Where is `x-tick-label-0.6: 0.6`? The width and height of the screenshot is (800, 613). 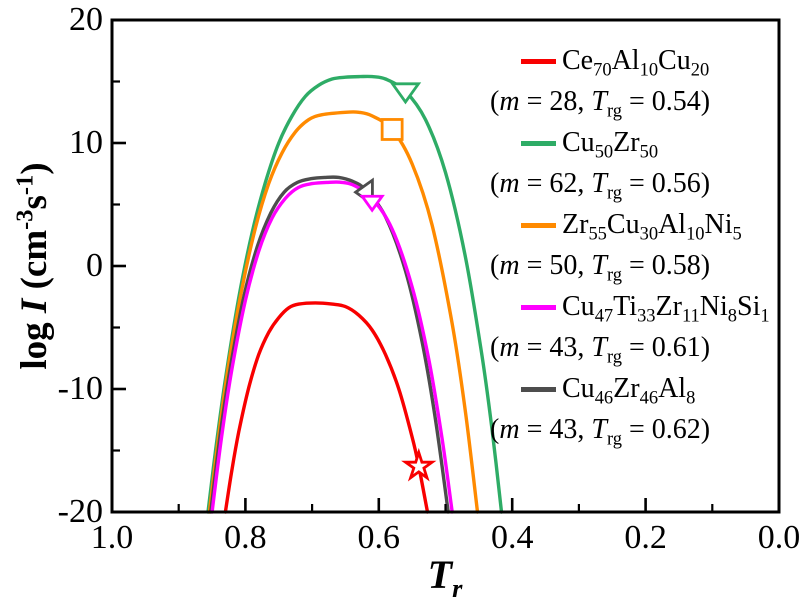 x-tick-label-0.6: 0.6 is located at coordinates (379, 537).